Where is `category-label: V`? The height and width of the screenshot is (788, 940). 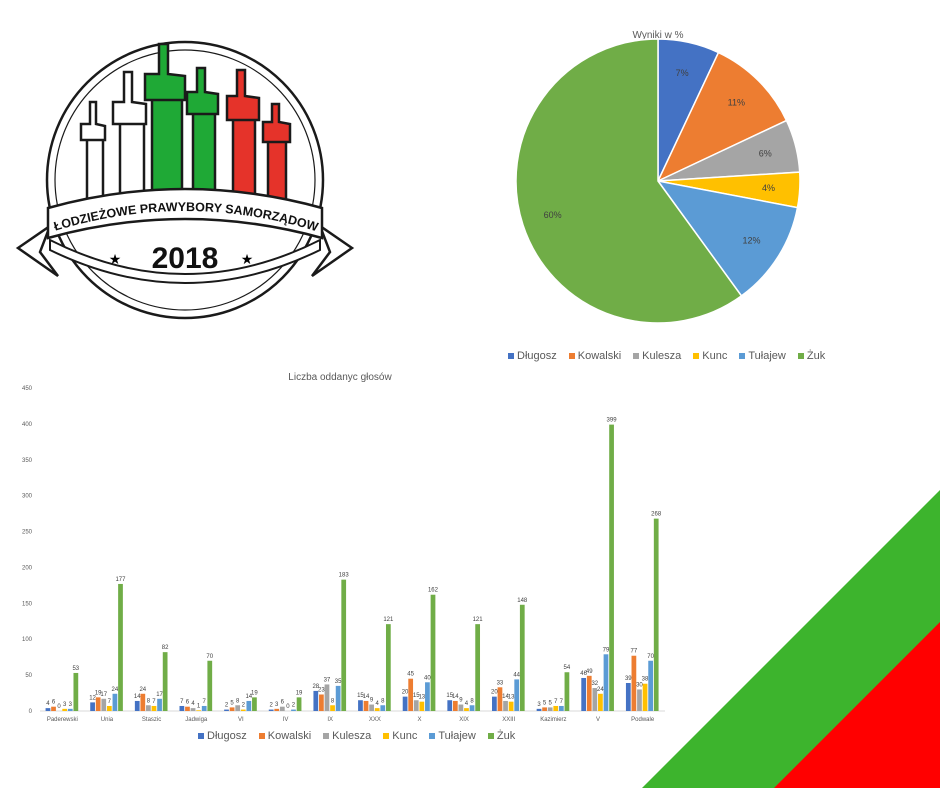
category-label: V is located at coordinates (598, 720).